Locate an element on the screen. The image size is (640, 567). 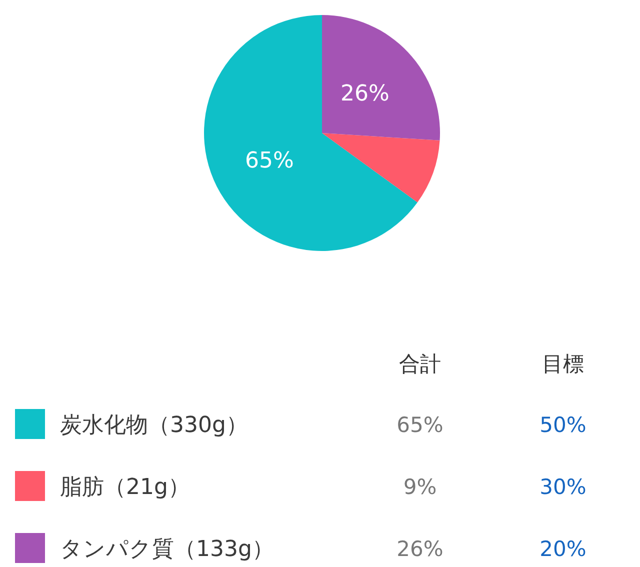
text: 目標 is located at coordinates (563, 364).